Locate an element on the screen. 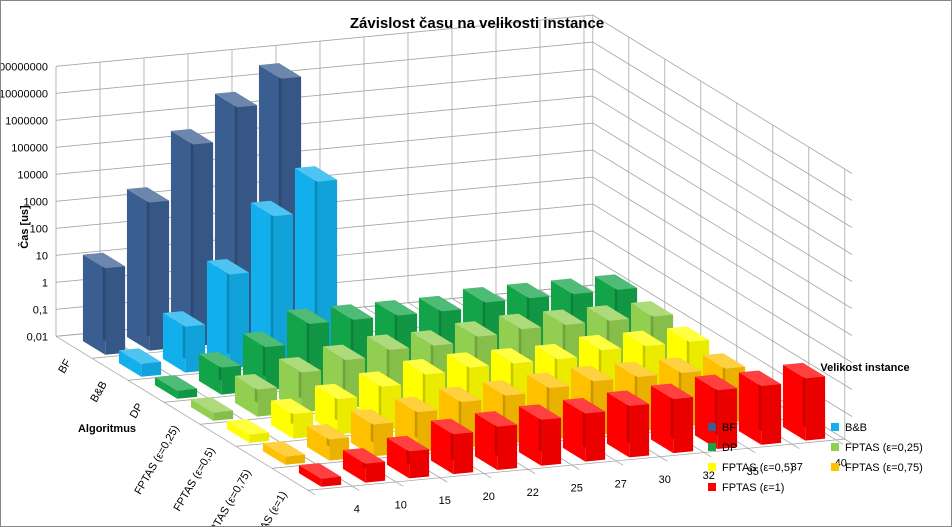  legend-item: FPTAS (ε=0,75) is located at coordinates (877, 468).